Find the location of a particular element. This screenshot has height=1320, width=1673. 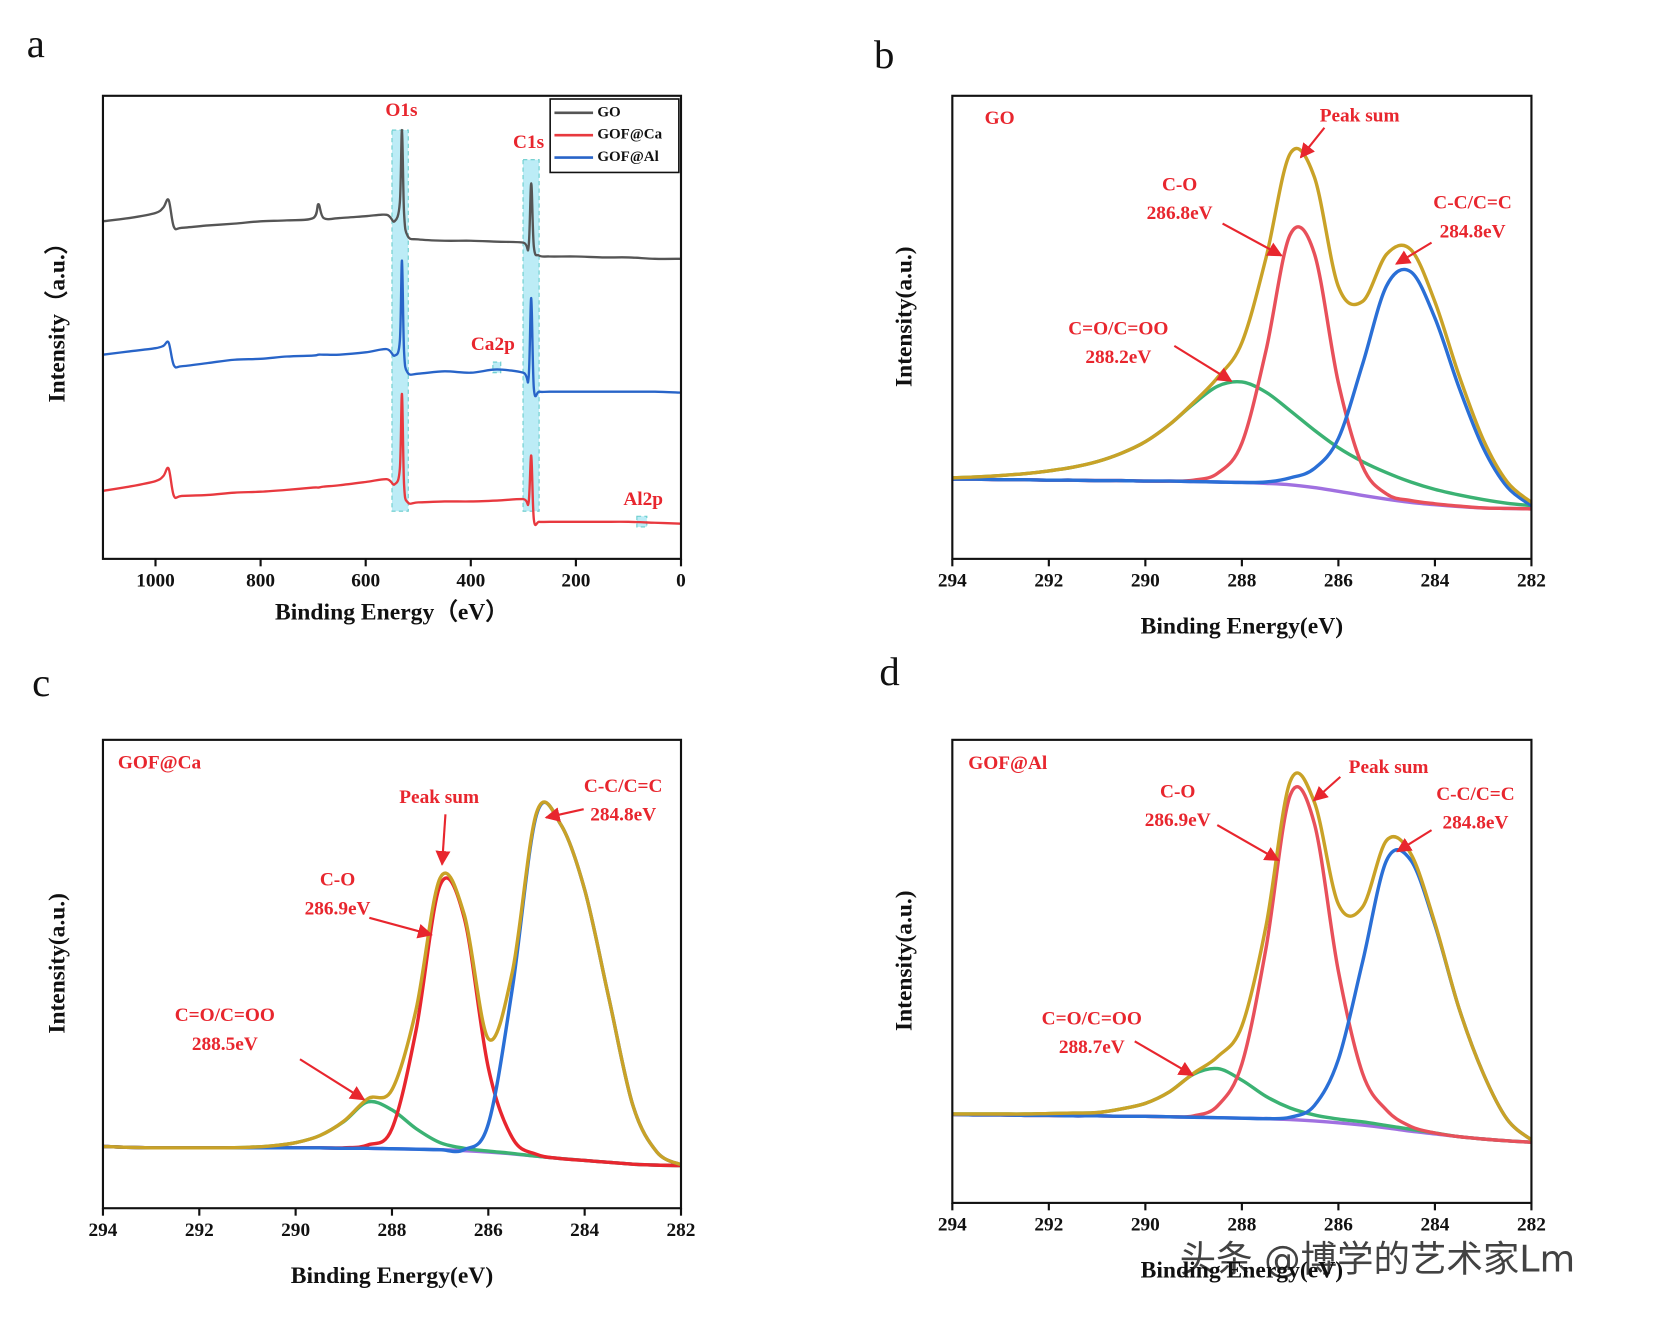

panel-label: c is located at coordinates (41, 682).